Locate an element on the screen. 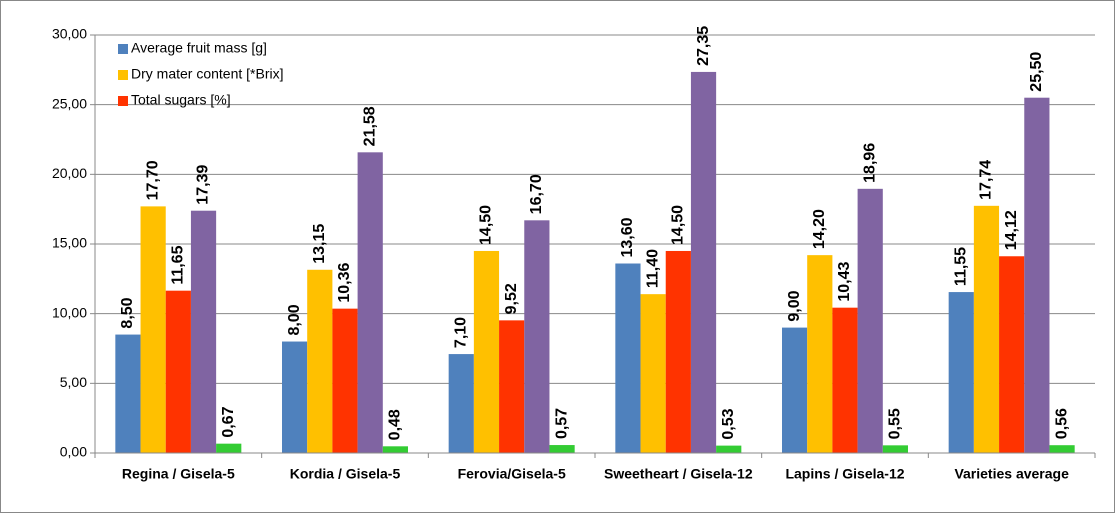 The height and width of the screenshot is (513, 1115). y-tick-label: 10,00 is located at coordinates (69, 312).